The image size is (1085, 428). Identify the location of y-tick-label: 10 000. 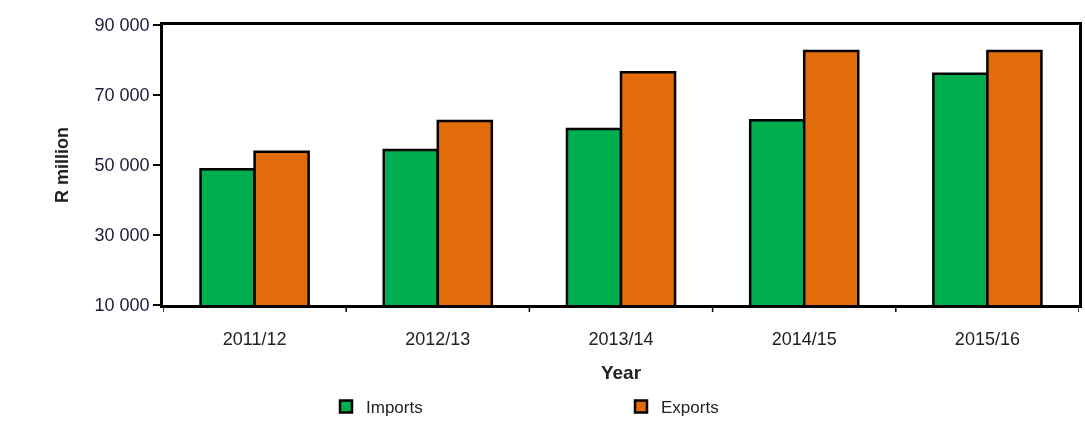
(122, 305).